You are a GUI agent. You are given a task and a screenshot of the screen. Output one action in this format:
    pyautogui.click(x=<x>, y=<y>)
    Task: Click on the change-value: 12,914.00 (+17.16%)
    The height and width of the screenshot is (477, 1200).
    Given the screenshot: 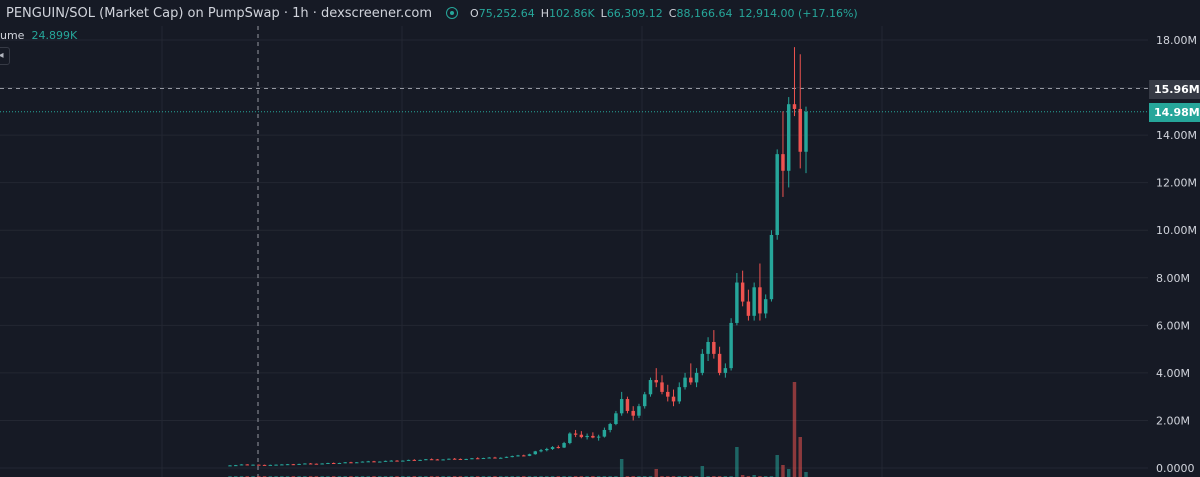 What is the action you would take?
    pyautogui.click(x=798, y=13)
    